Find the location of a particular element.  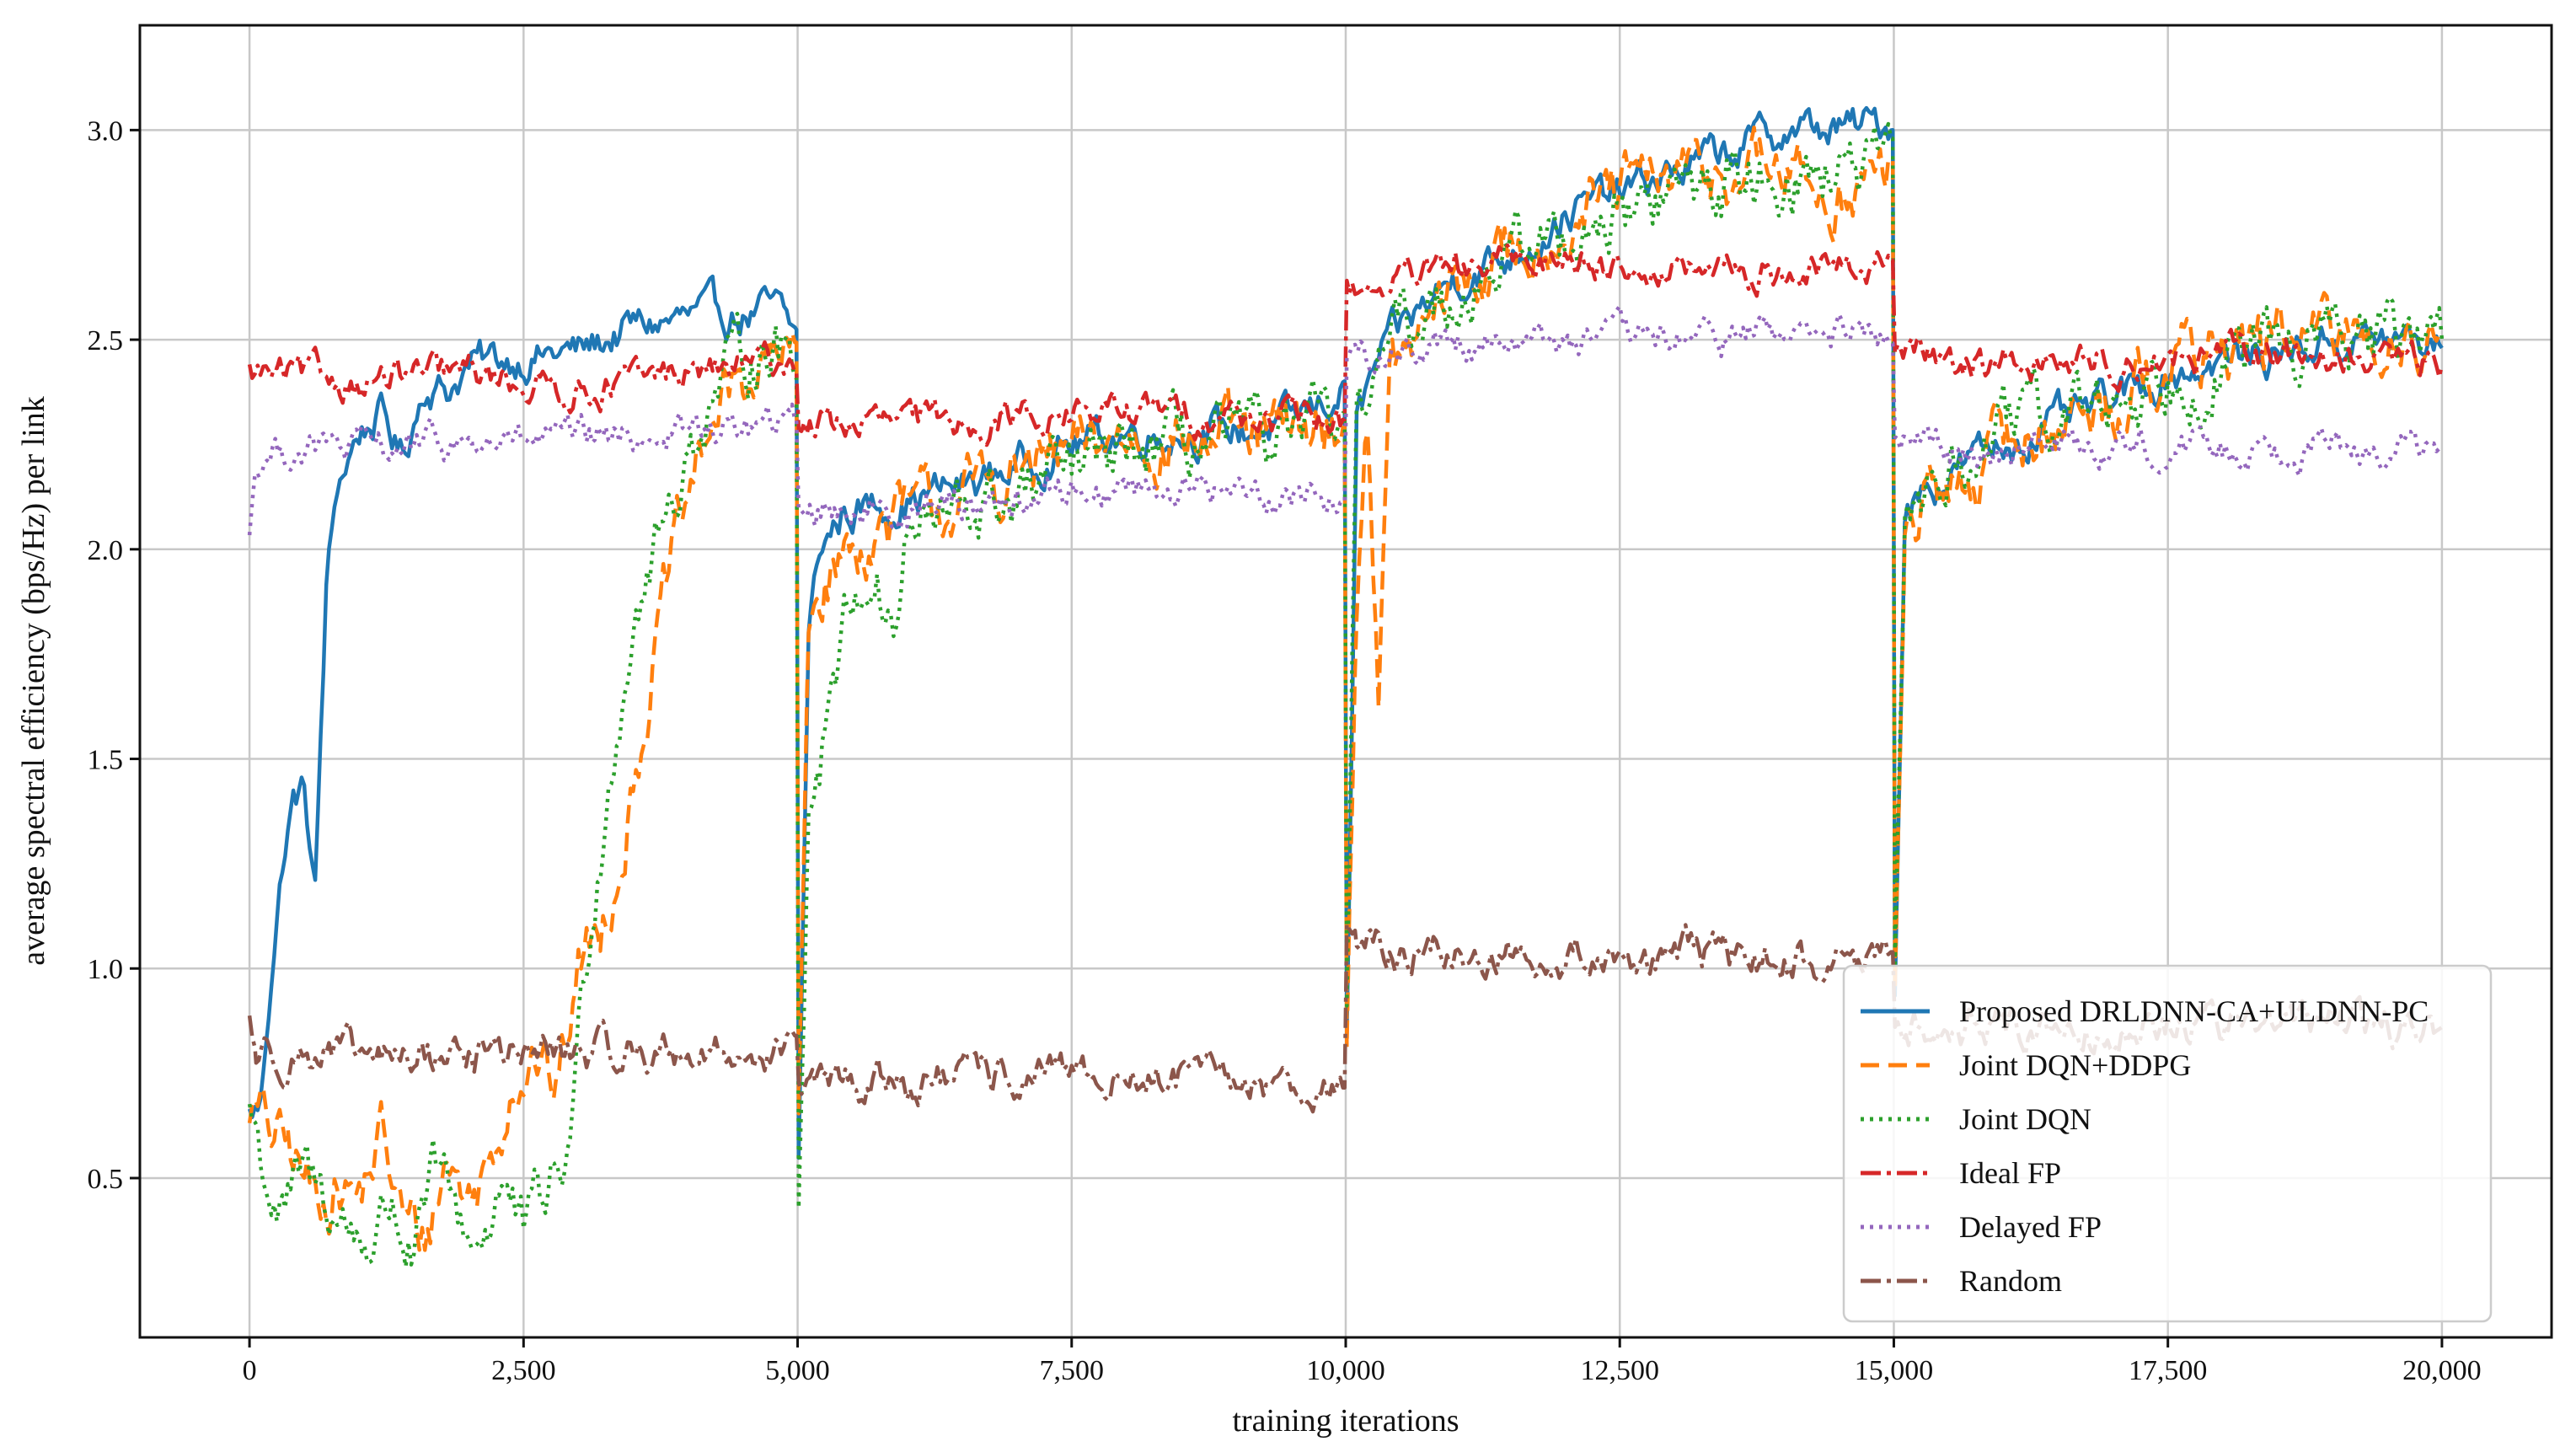

y-tick-label: 2.0 is located at coordinates (106, 550).